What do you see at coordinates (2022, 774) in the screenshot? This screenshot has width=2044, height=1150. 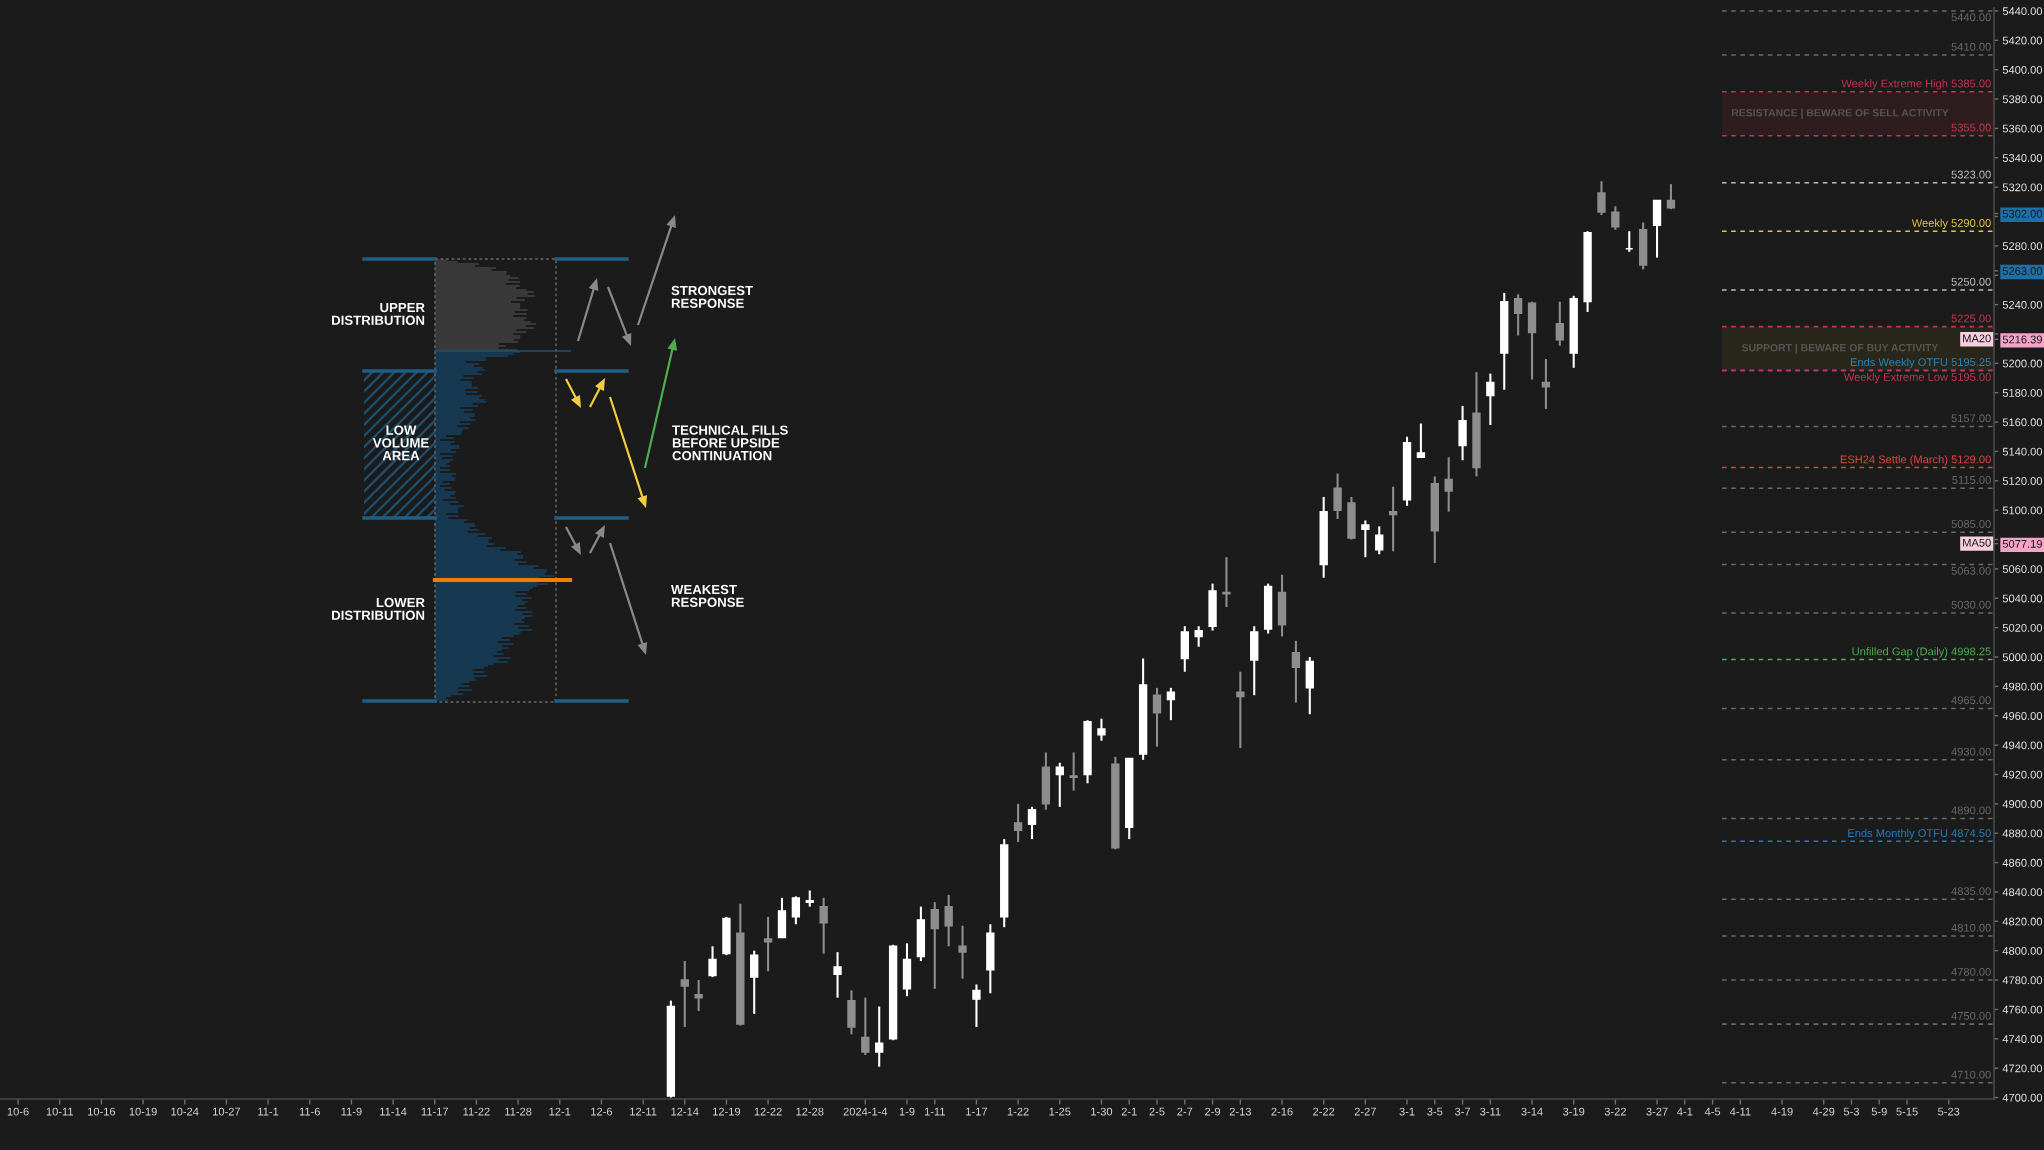 I see `y-tick-label: 4920.00` at bounding box center [2022, 774].